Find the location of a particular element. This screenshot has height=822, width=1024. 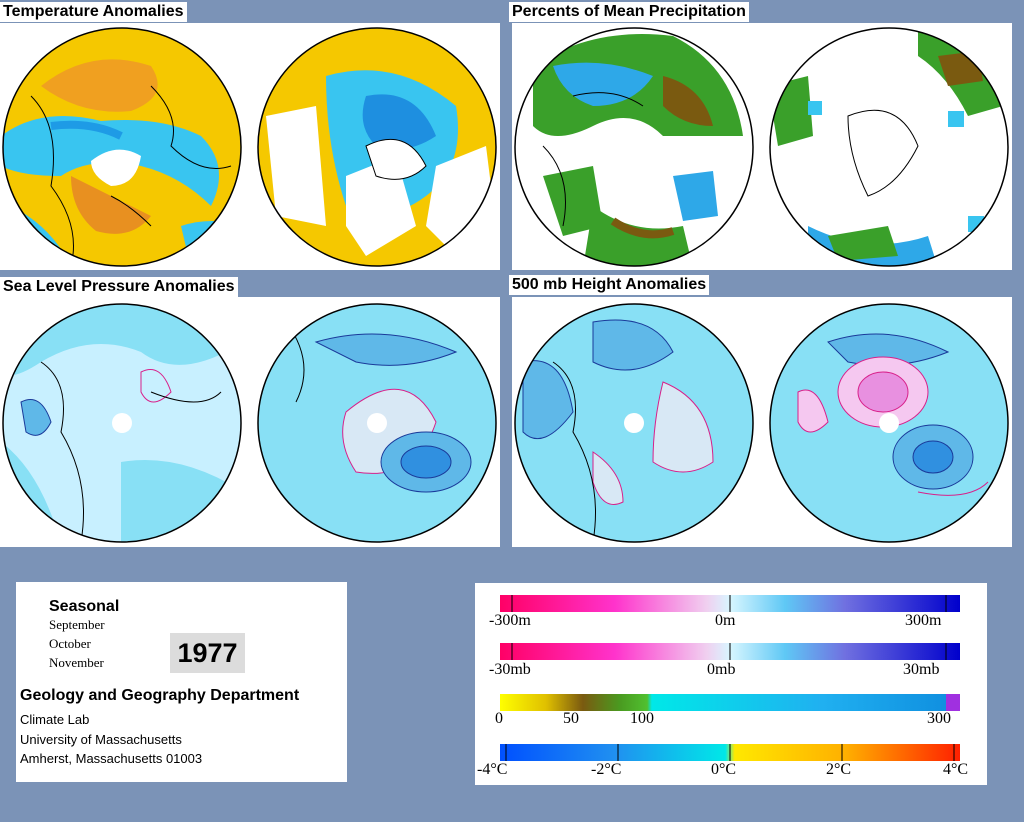

precipitation-title: Percents of Mean Precipitation is located at coordinates (629, 12).